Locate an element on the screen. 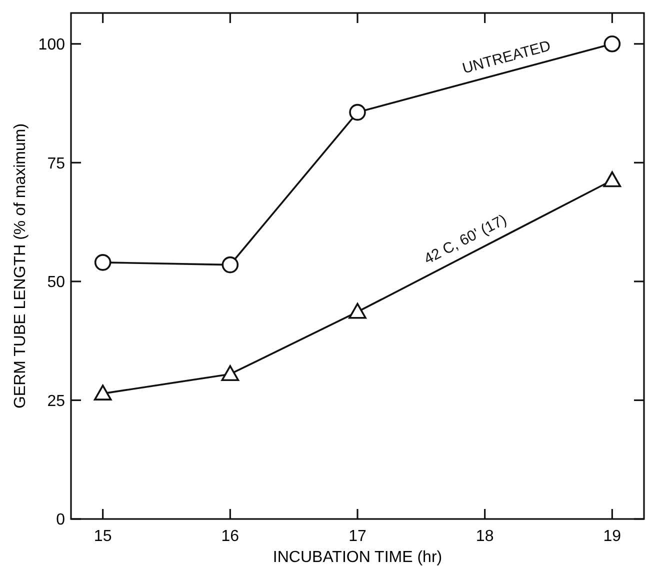  x-axis-title: INCUBATION TIME (hr) is located at coordinates (357, 557).